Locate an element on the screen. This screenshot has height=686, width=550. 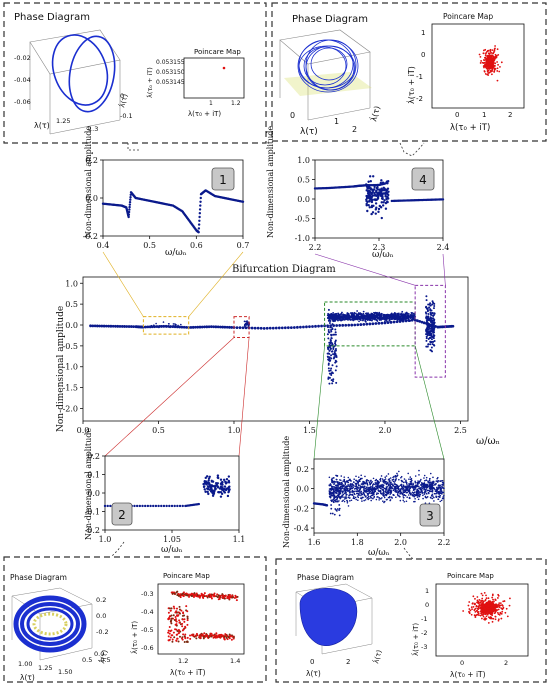
poincare-ylabel: λ̇(τ₀ + iT) is located at coordinates (411, 85).